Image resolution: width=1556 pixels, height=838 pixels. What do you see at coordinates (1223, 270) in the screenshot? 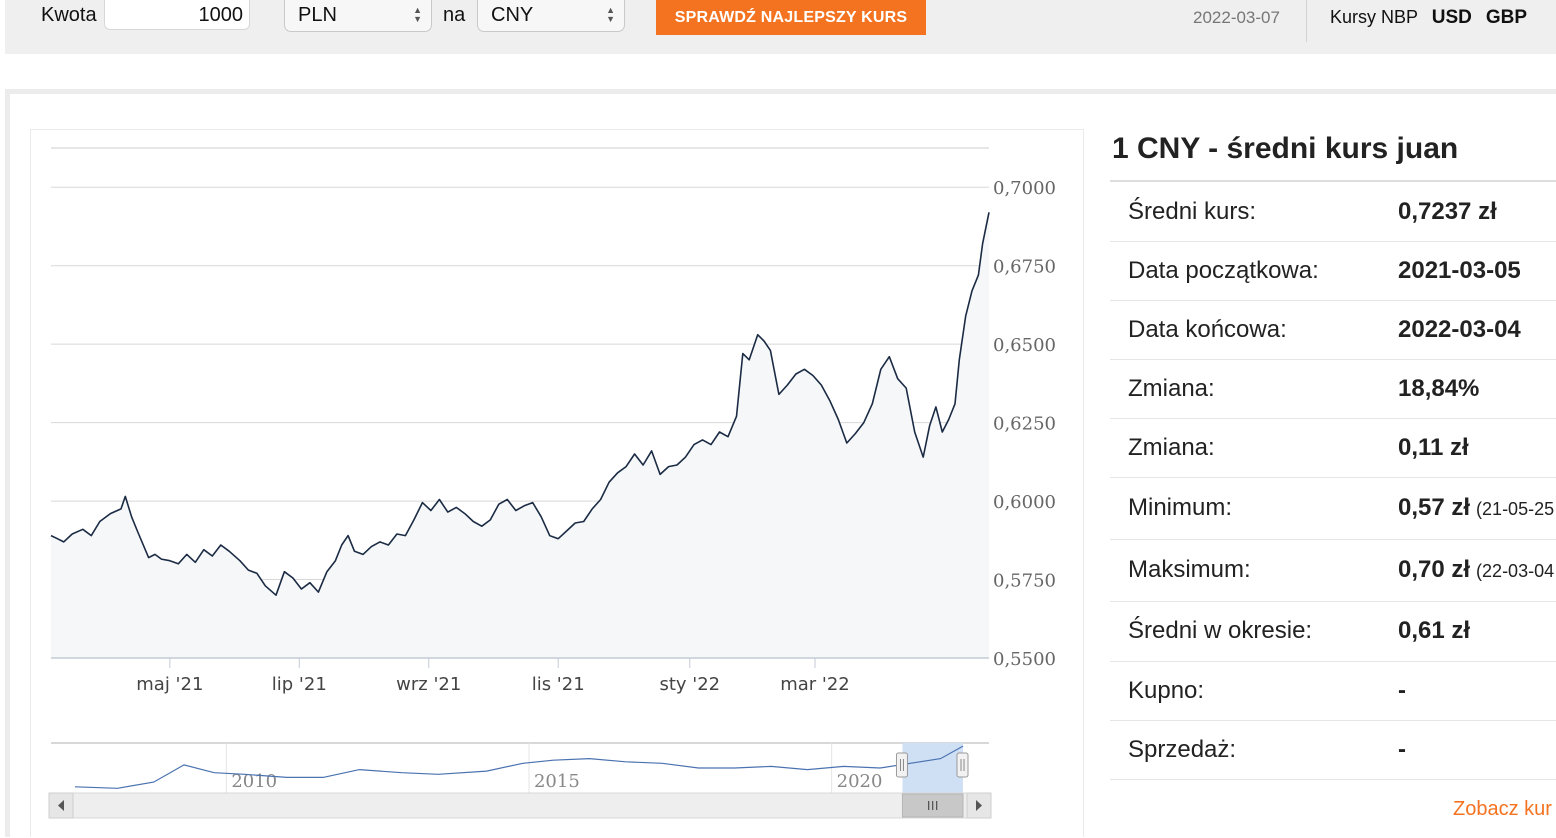
I see `info-label: Data początkowa:` at bounding box center [1223, 270].